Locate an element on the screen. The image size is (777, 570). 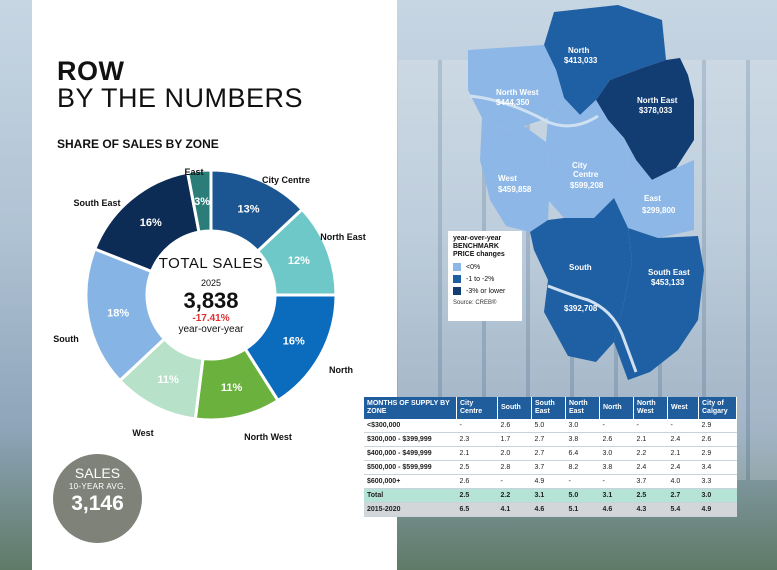
table-cell: 4.0 is located at coordinates (683, 481).